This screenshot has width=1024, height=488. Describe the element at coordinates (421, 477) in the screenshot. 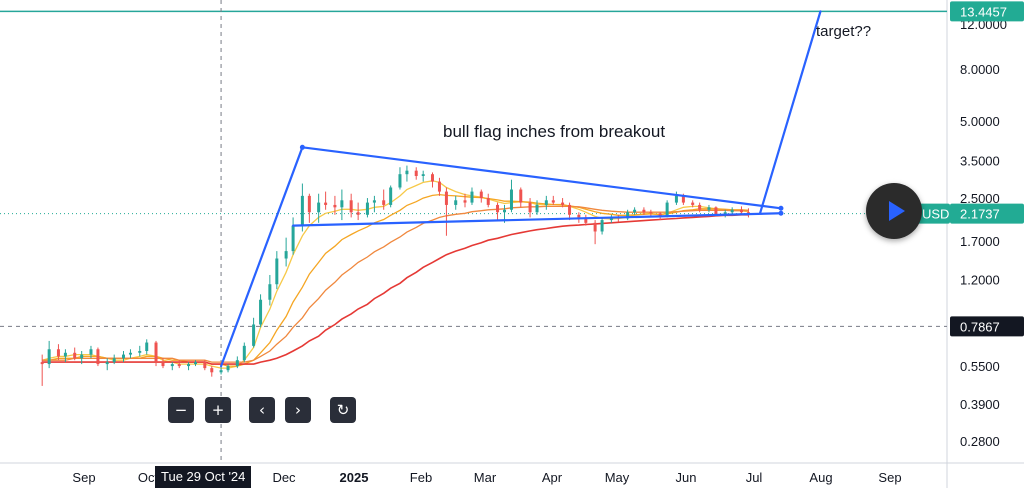

I see `x-tick-label: Feb` at that location.